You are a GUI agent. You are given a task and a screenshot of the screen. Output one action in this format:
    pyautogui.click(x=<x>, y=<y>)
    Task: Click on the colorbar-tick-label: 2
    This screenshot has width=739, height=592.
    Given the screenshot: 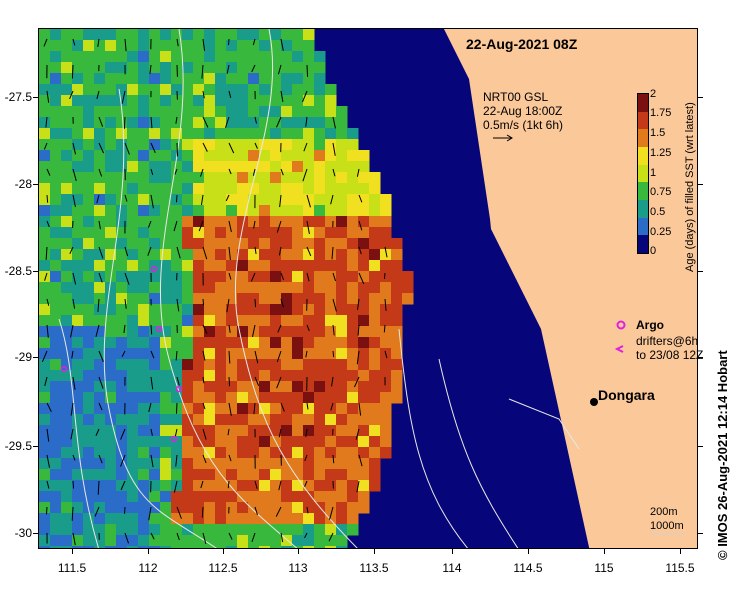 What is the action you would take?
    pyautogui.click(x=653, y=94)
    